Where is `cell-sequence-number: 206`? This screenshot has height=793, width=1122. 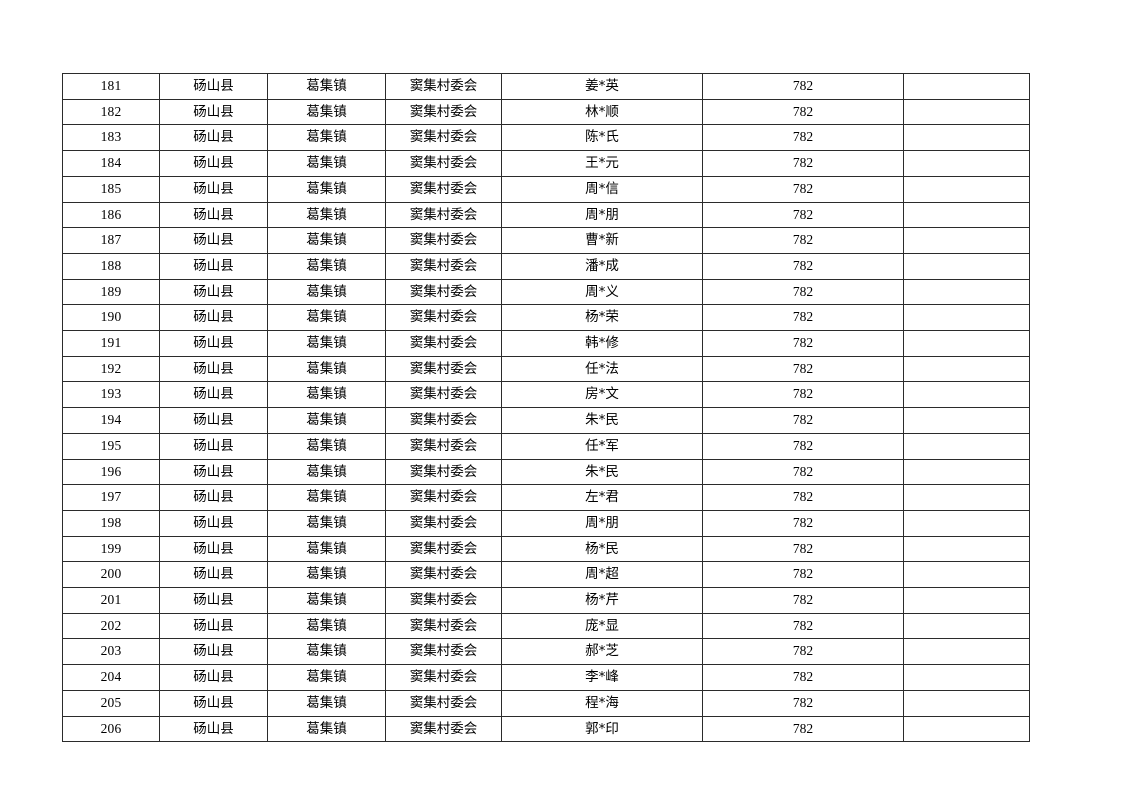
cell-sequence-number: 206 is located at coordinates (111, 729).